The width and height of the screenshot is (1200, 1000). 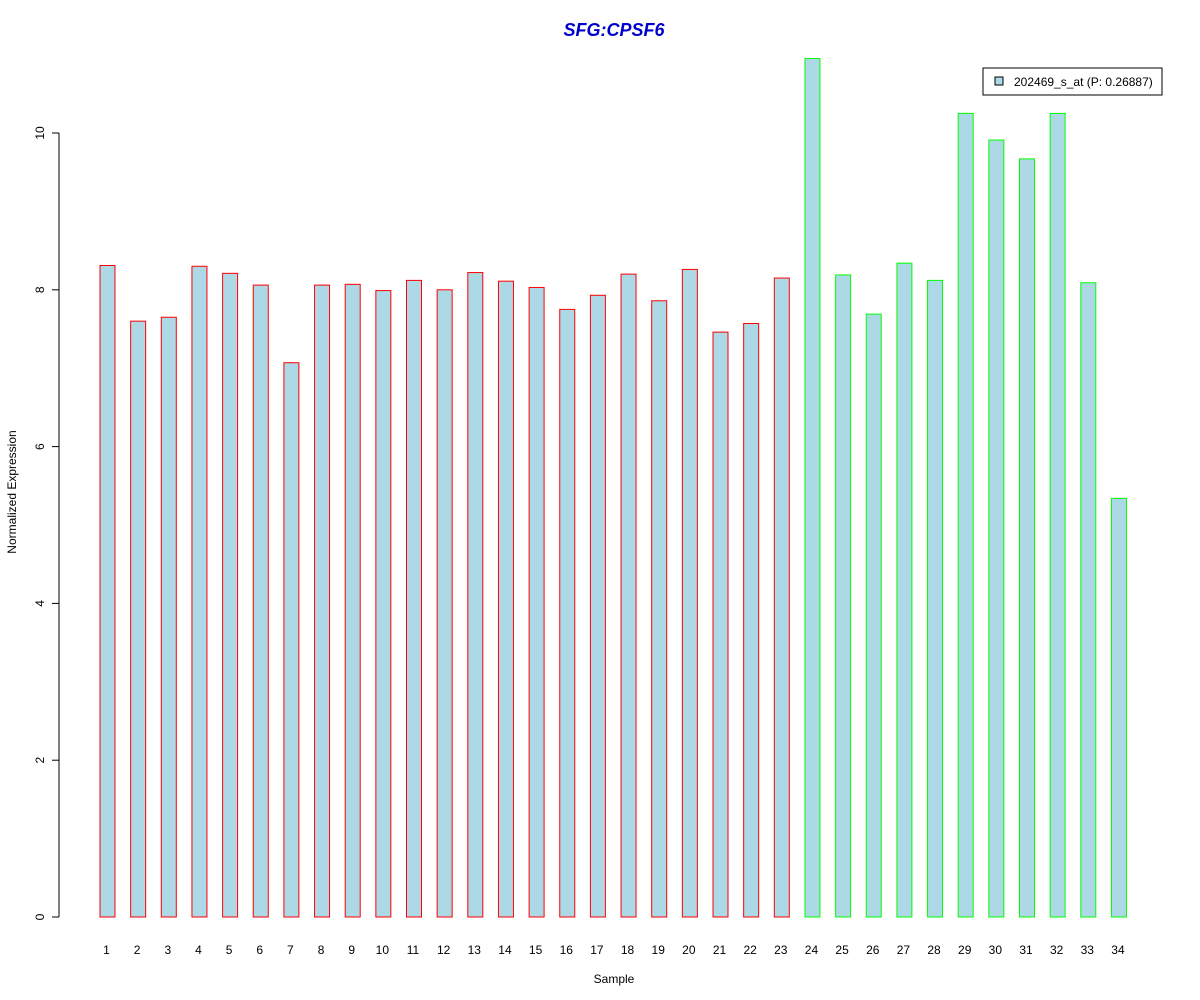 What do you see at coordinates (40, 446) in the screenshot?
I see `y-tick-label: 6` at bounding box center [40, 446].